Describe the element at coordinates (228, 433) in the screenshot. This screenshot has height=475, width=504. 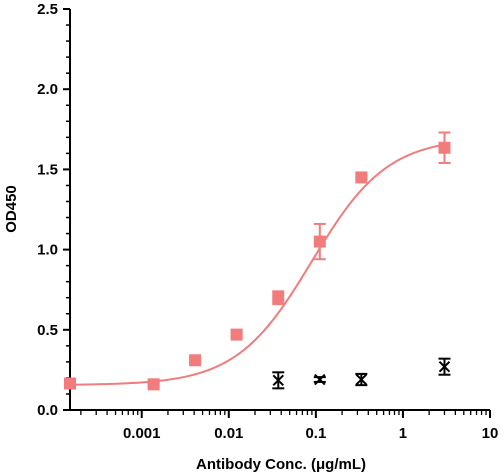
I see `x-tick-label: 0.01` at that location.